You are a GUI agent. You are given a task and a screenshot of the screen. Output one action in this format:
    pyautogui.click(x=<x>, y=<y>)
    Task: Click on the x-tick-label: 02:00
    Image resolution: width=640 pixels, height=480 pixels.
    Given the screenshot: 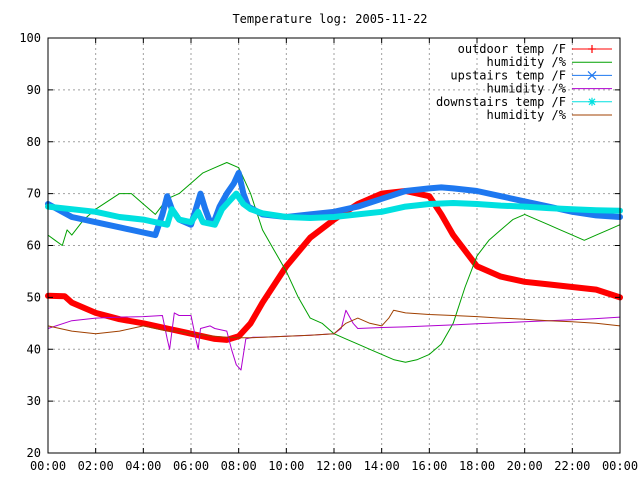 What is the action you would take?
    pyautogui.click(x=96, y=466)
    